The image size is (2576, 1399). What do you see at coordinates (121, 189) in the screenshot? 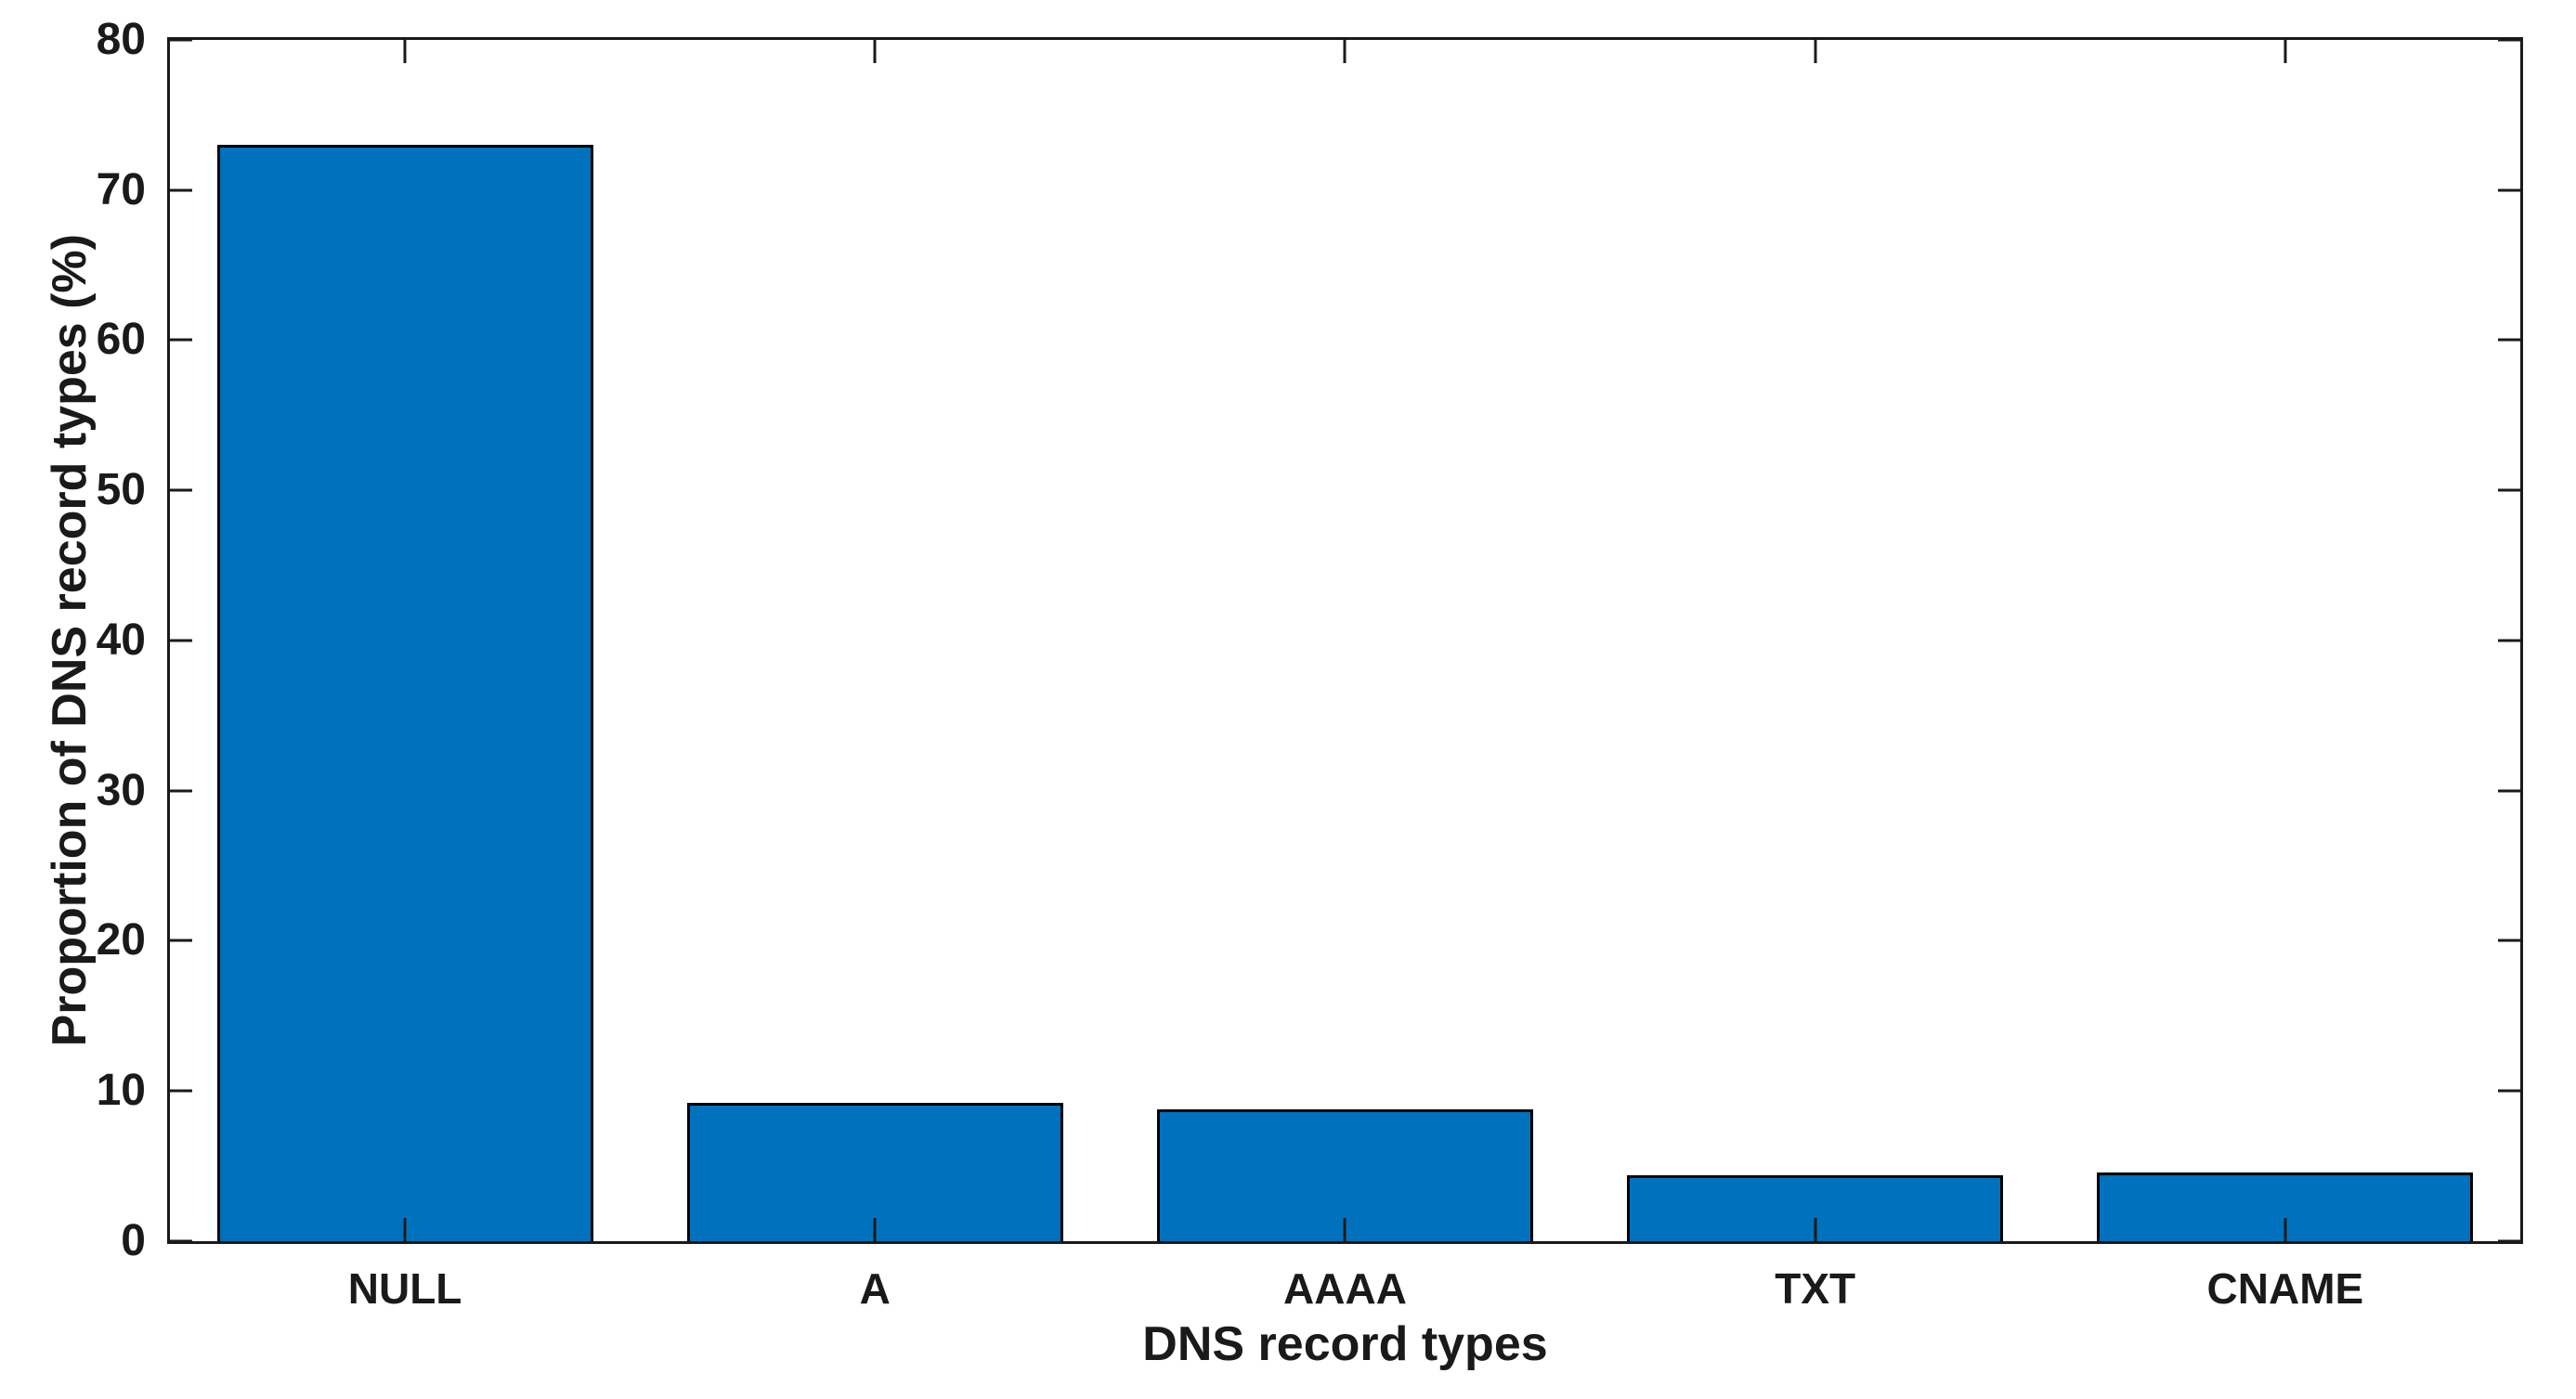
I see `y-tick-label-70: 70` at bounding box center [121, 189].